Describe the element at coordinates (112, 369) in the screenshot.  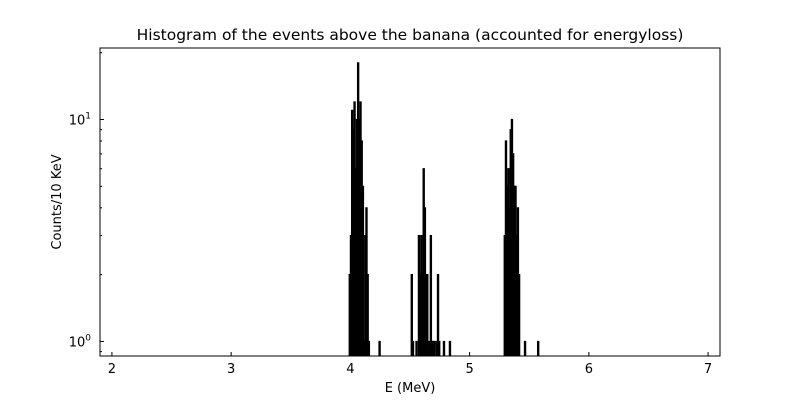
I see `x-tick-label: 2` at that location.